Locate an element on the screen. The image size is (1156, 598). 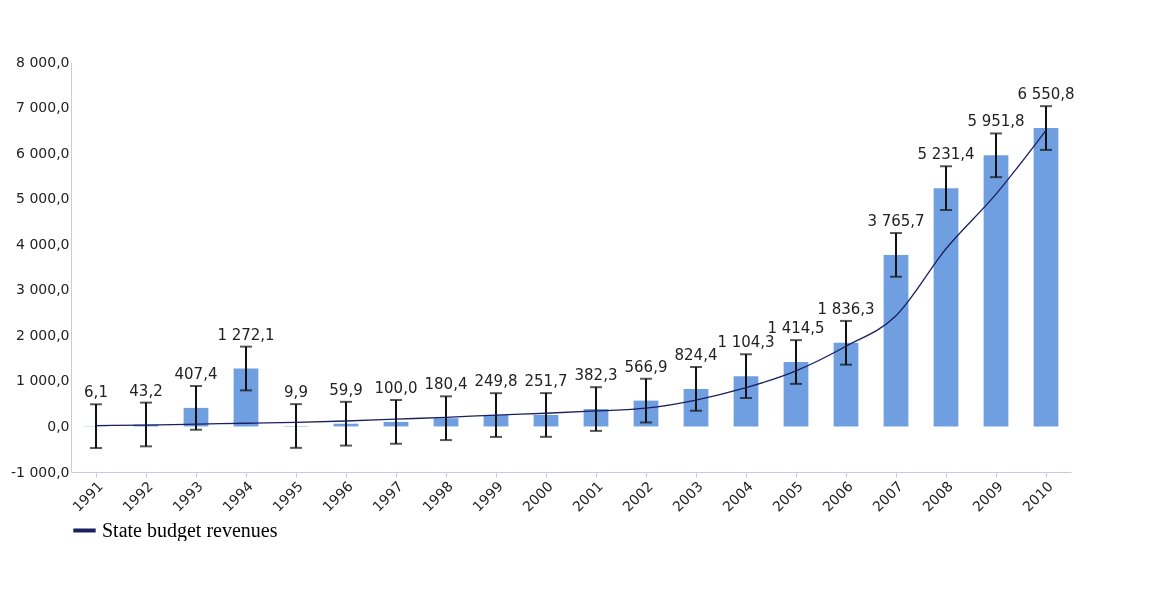
y-tick-label: 7 000,0 is located at coordinates (43, 107).